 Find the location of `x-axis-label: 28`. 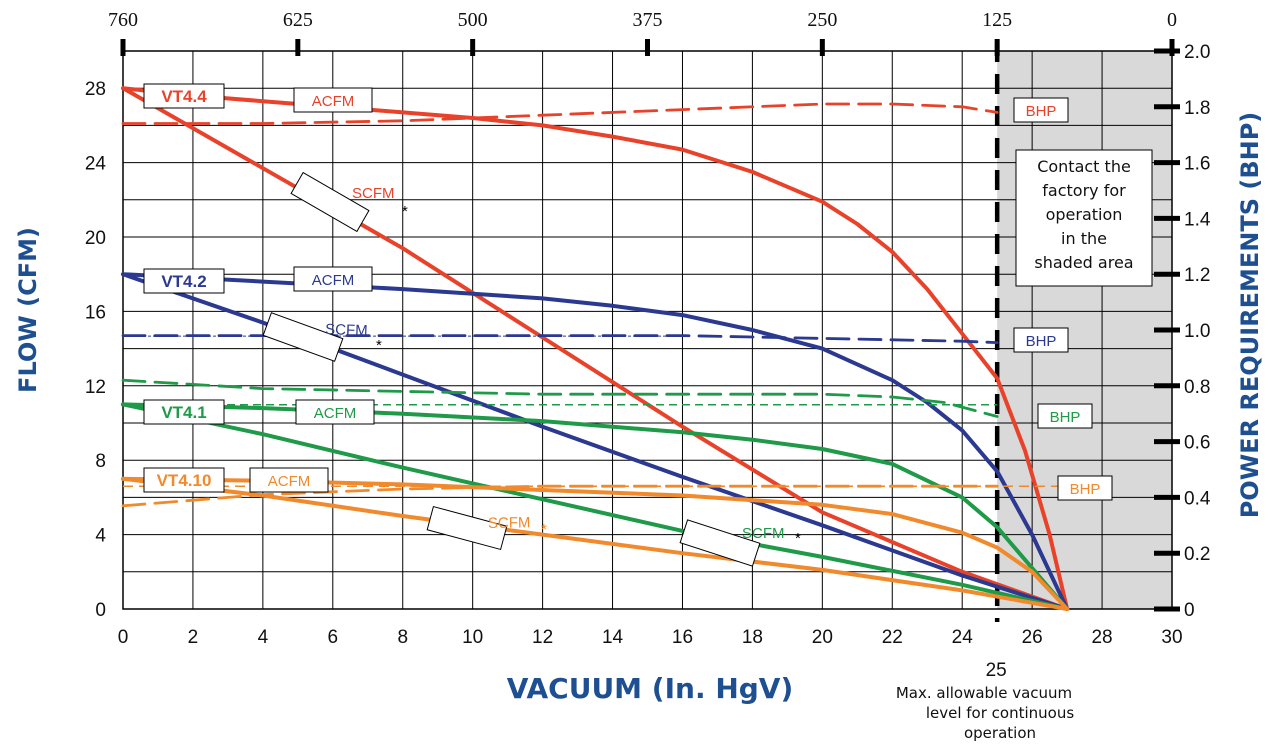

x-axis-label: 28 is located at coordinates (1101, 637).